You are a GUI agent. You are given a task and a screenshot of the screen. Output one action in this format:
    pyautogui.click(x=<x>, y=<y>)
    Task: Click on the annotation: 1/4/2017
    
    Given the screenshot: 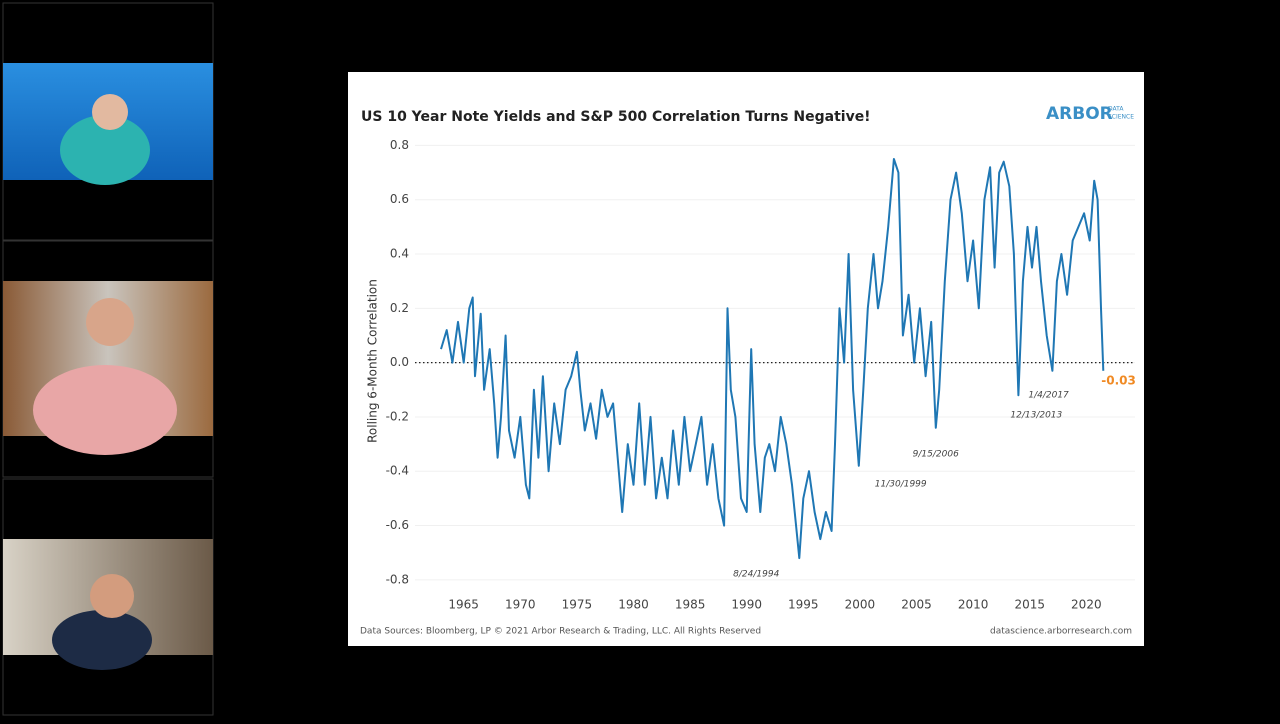 What is the action you would take?
    pyautogui.click(x=1048, y=395)
    